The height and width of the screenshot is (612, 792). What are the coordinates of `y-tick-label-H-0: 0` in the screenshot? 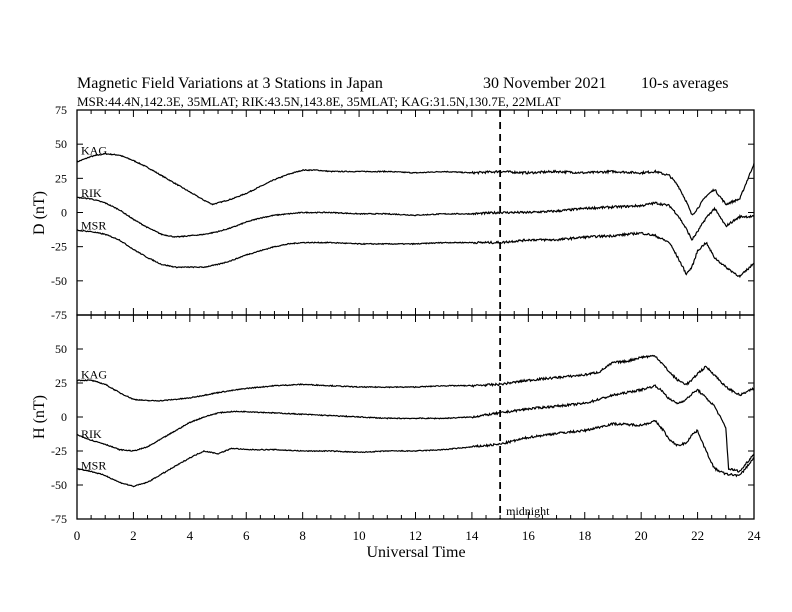 It's located at (64, 417).